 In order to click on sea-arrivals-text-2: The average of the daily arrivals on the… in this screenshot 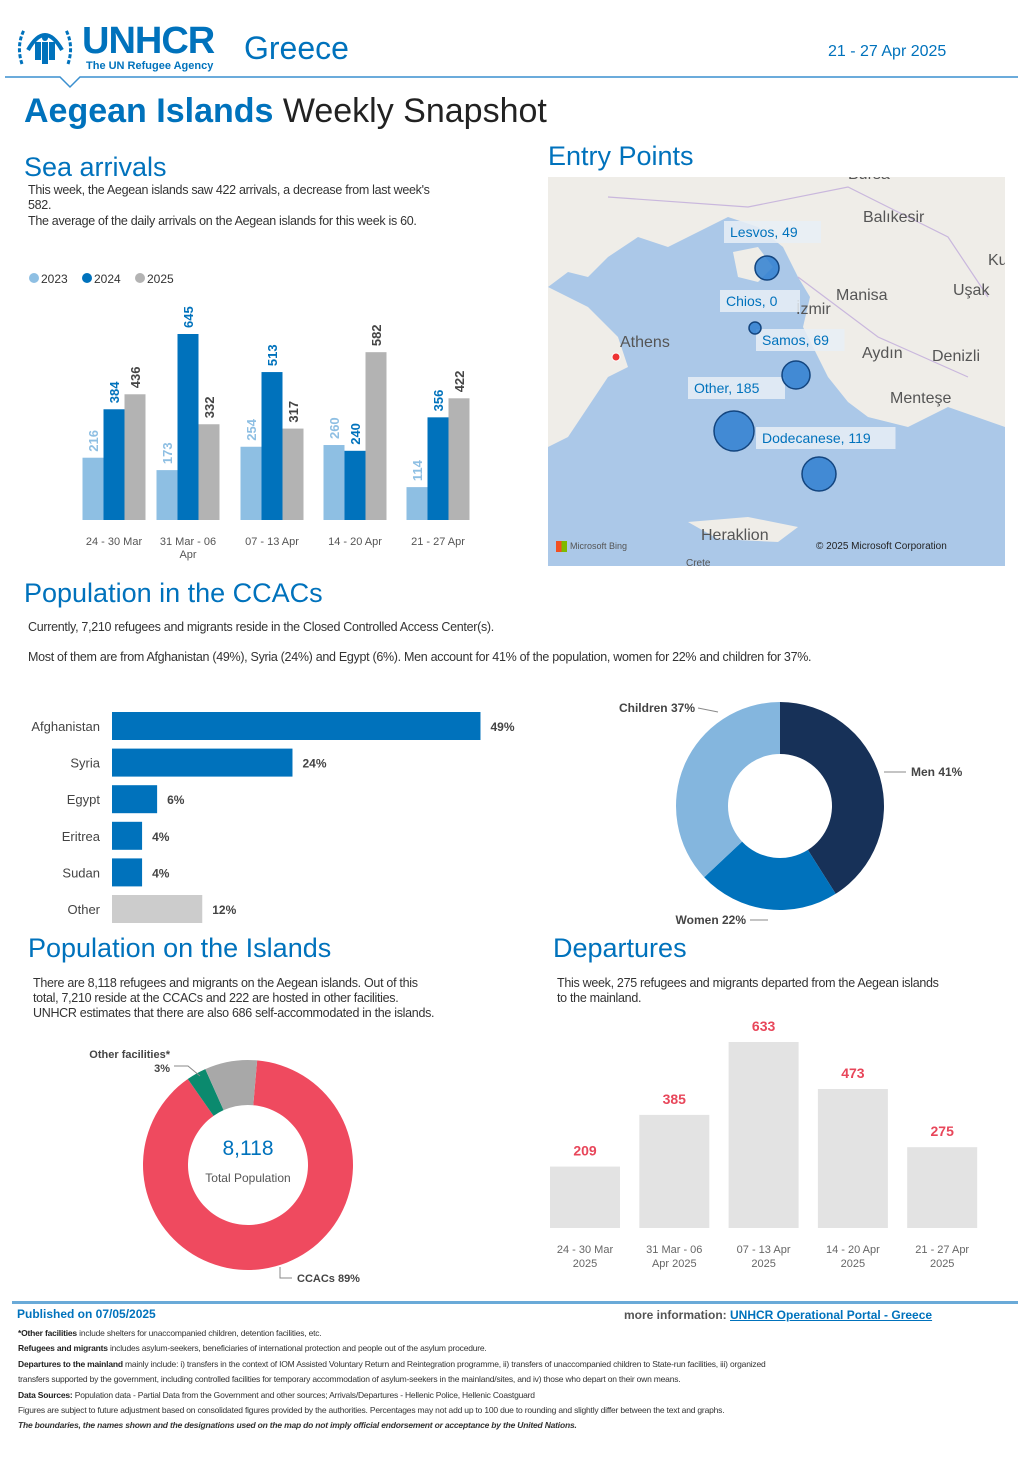, I will do `click(222, 221)`.